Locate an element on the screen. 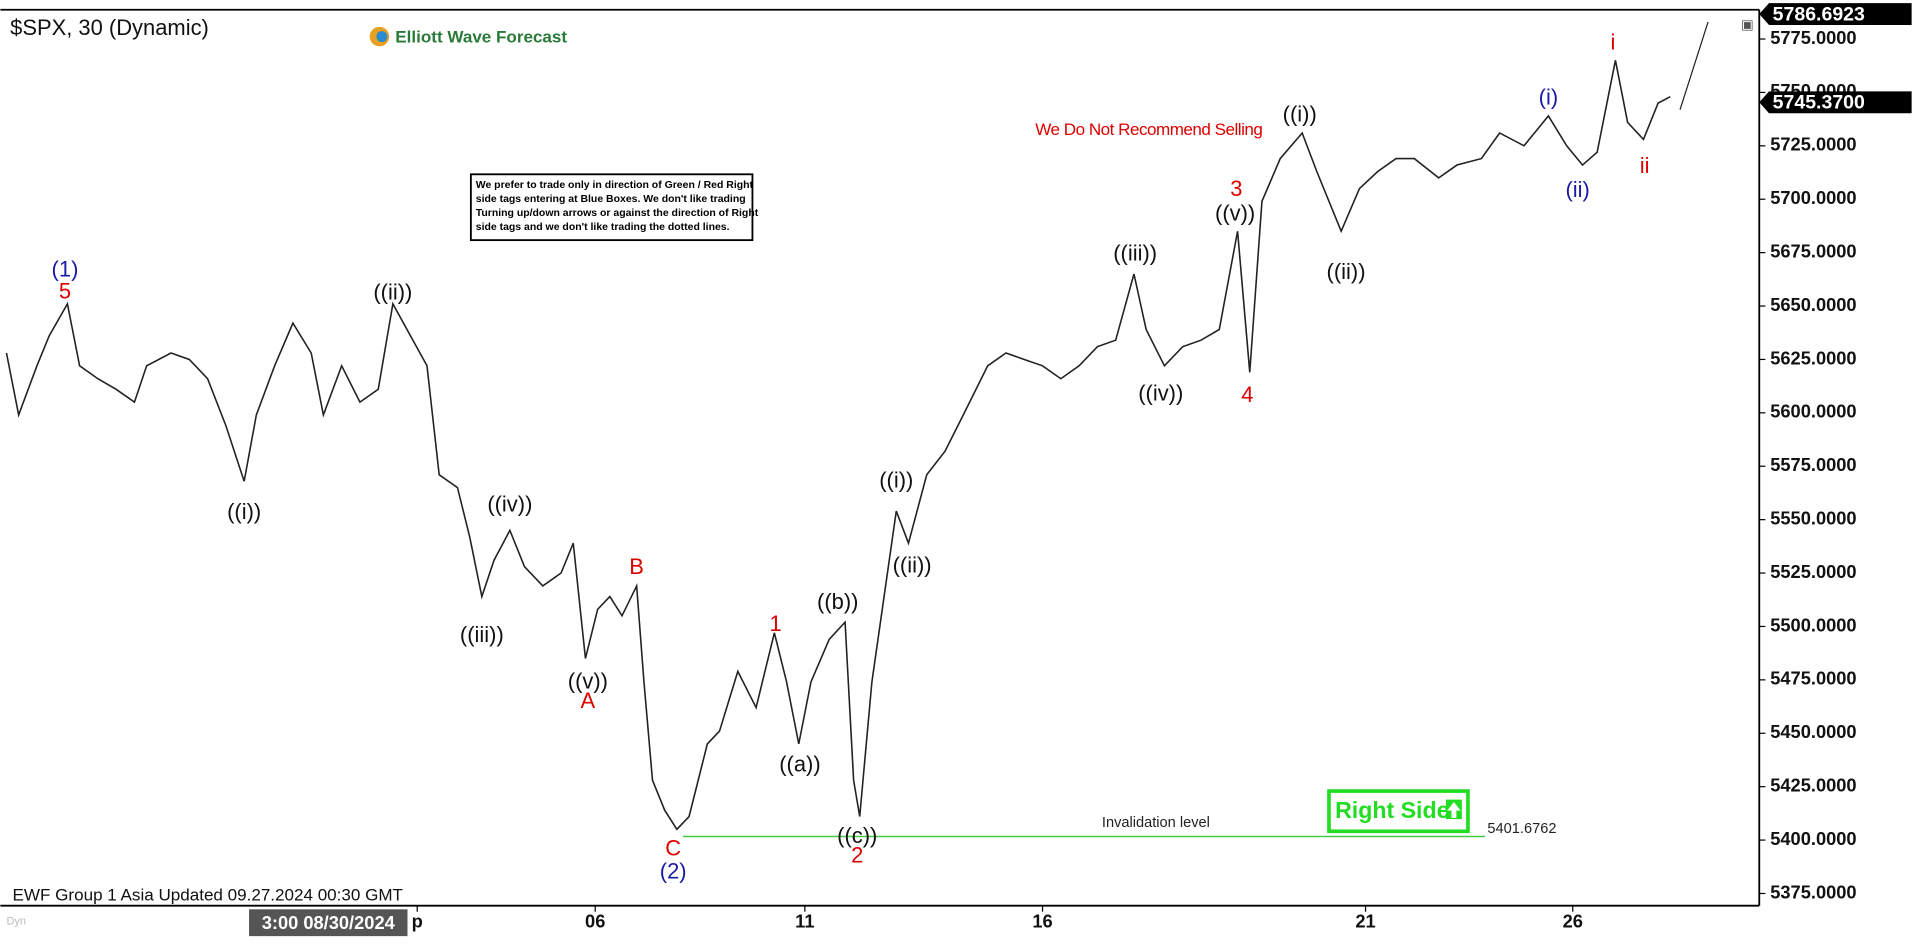 Image resolution: width=1912 pixels, height=946 pixels. y-tick-label: 5550.0000 is located at coordinates (1813, 517).